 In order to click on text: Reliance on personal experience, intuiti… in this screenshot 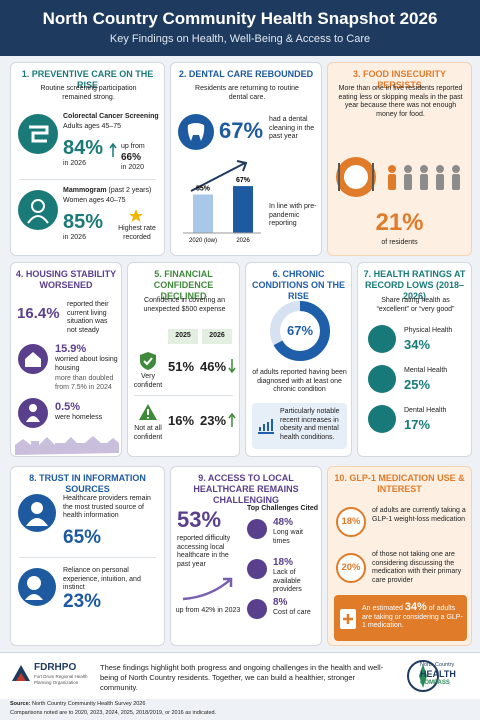, I will do `click(102, 579)`.